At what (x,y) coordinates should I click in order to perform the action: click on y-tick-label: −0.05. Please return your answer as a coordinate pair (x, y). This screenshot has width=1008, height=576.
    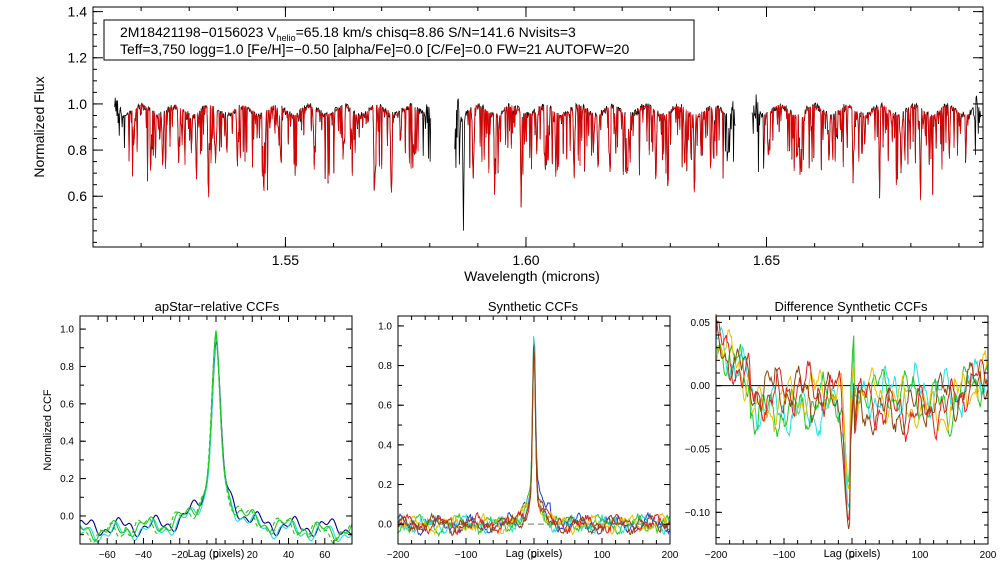
    Looking at the image, I should click on (698, 450).